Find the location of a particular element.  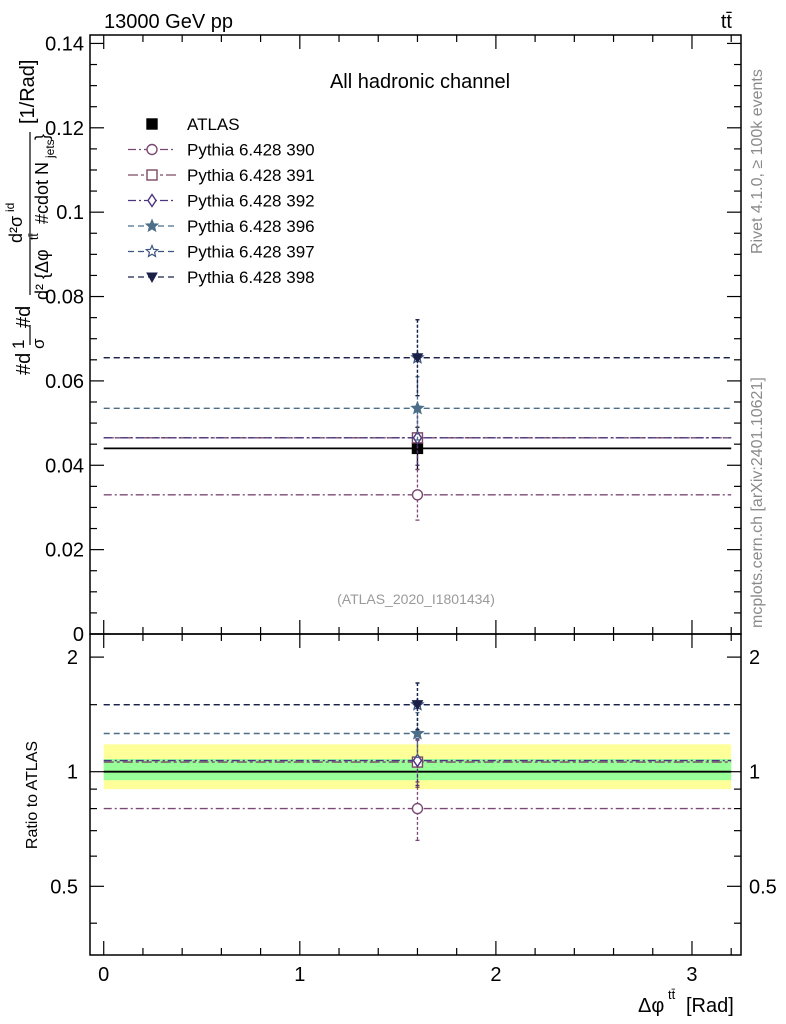

legend-entry-pythia-6-428-396-marker-shape is located at coordinates (152, 225).